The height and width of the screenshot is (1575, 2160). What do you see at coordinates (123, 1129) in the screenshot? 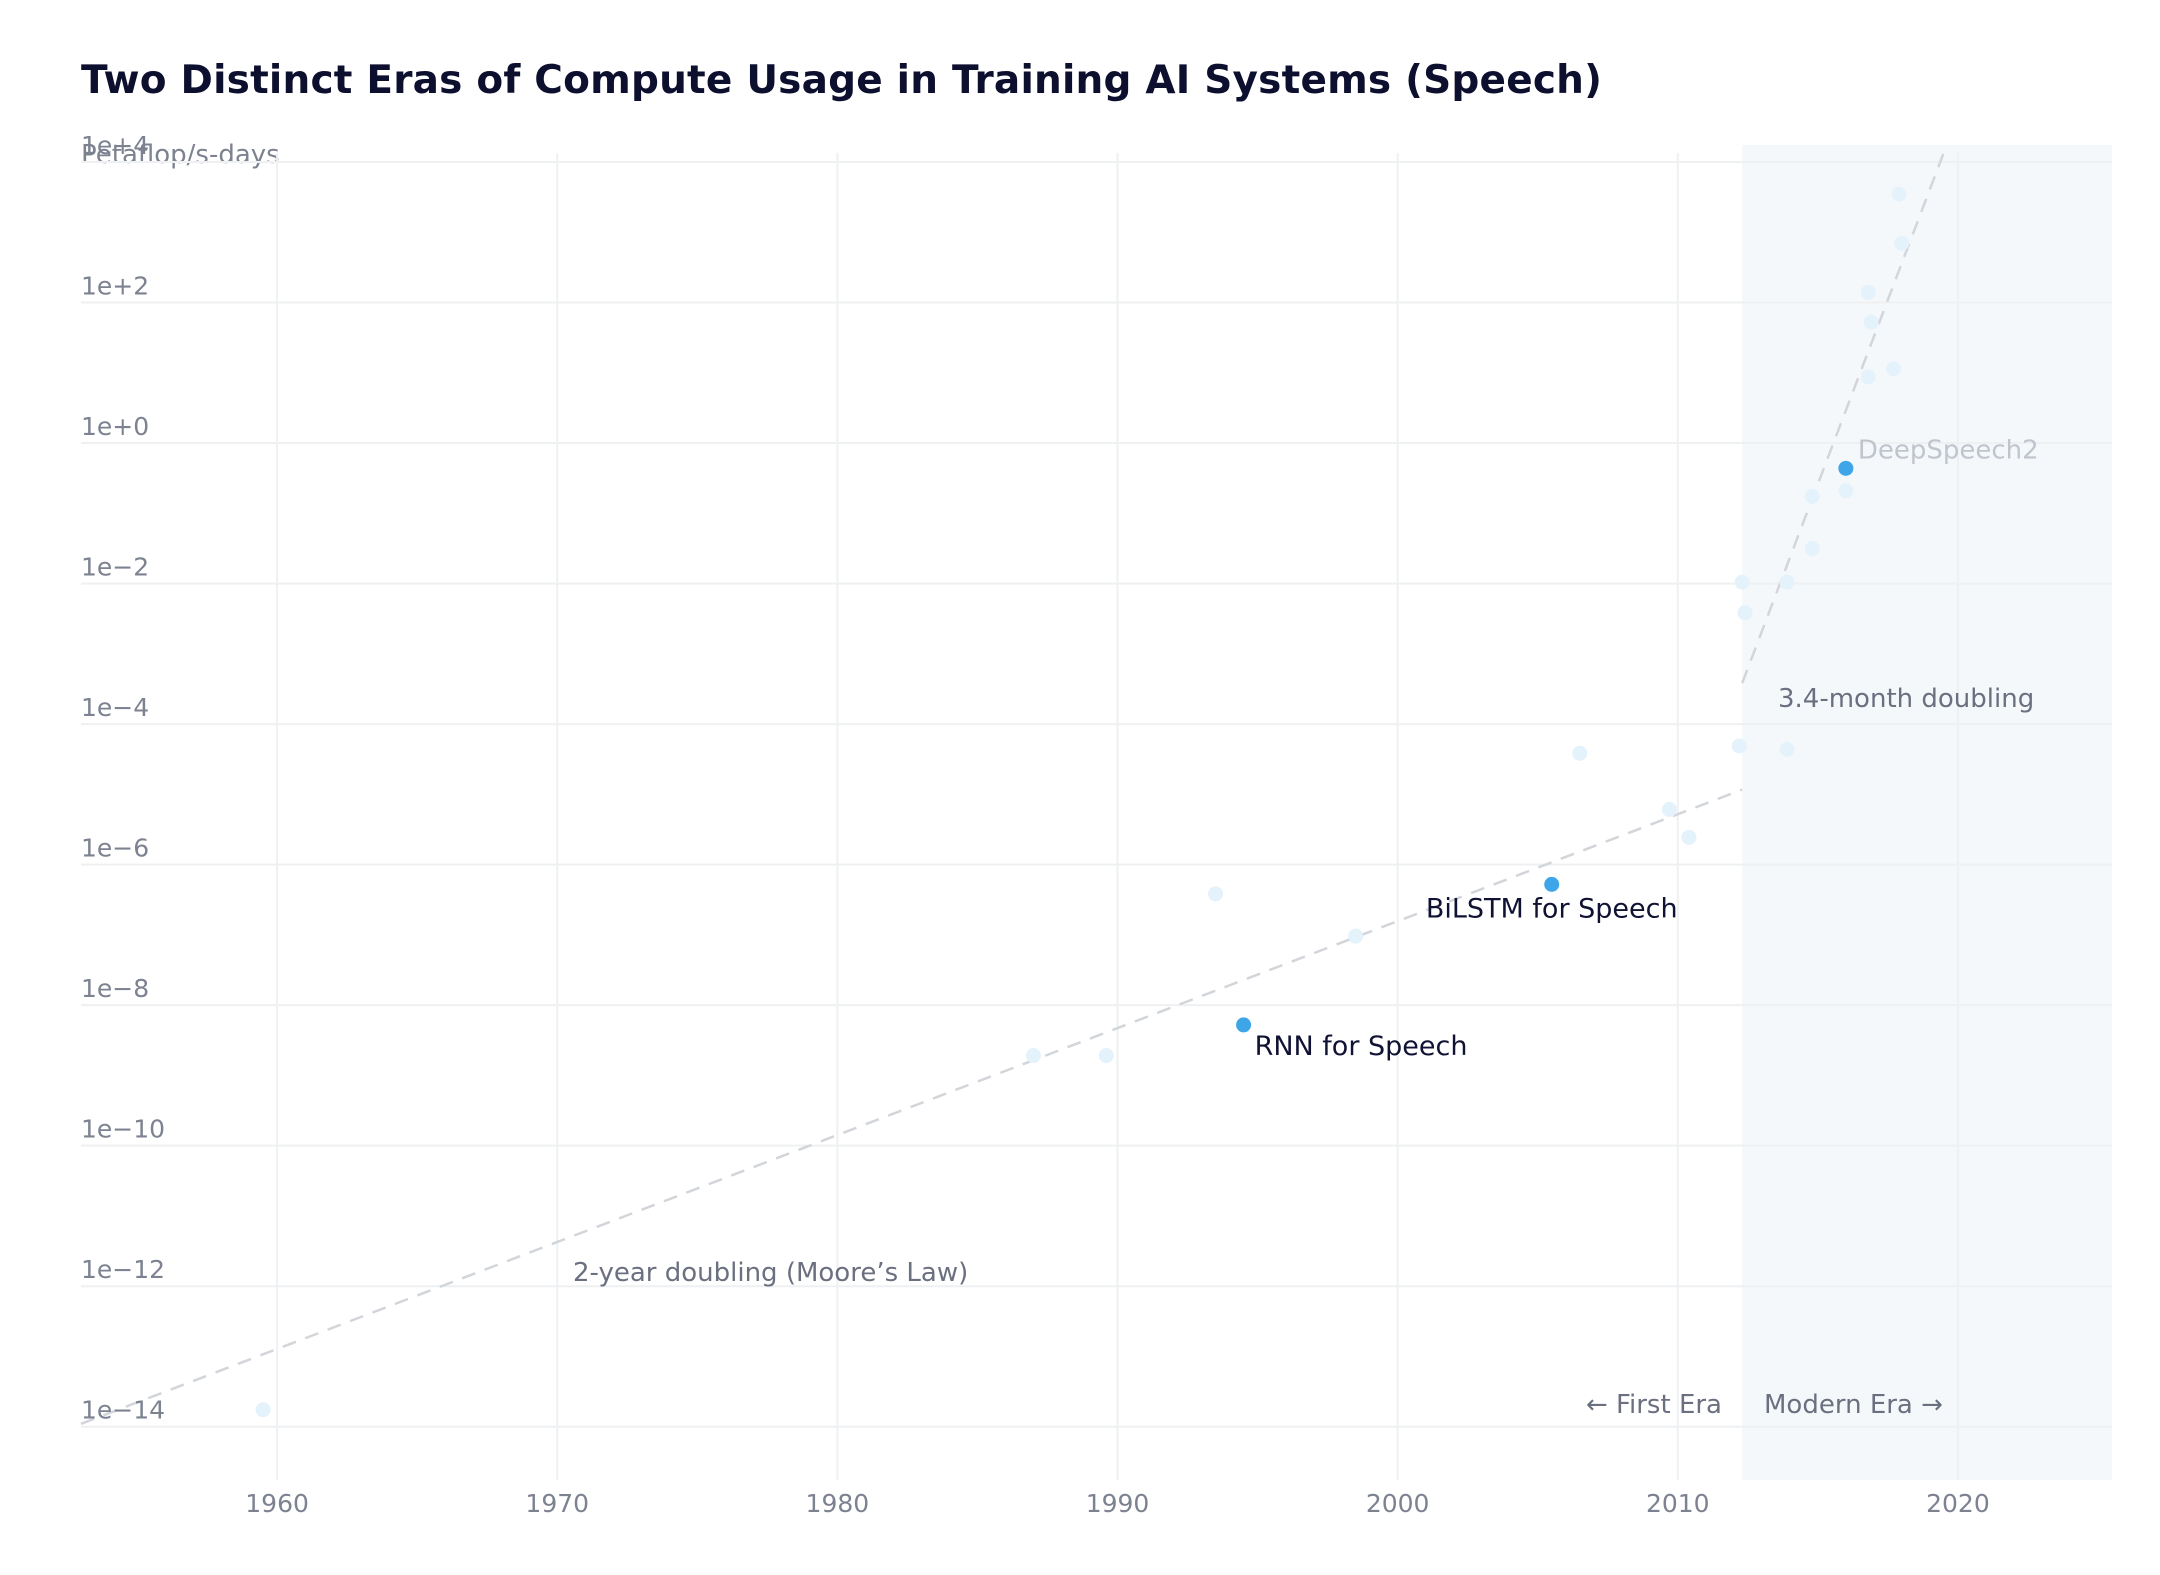
I see `y-tick-label: 1e−10` at bounding box center [123, 1129].